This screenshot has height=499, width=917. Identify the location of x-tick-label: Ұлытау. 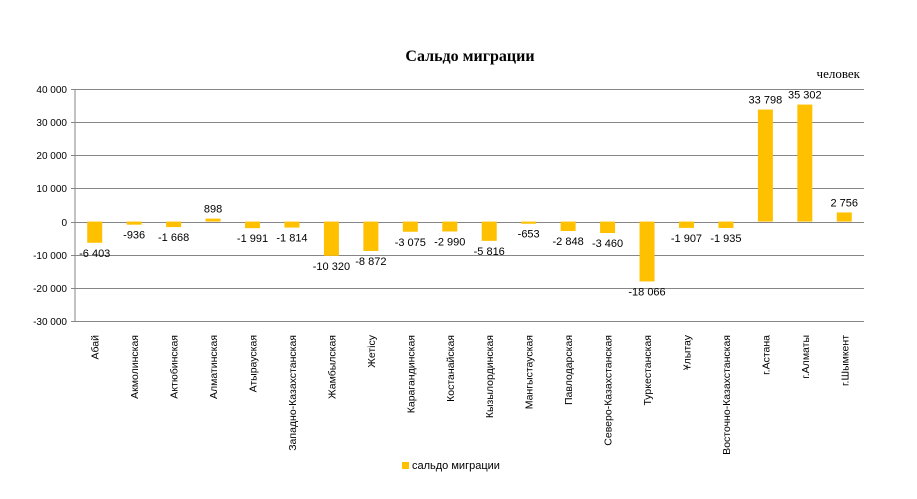
(687, 352).